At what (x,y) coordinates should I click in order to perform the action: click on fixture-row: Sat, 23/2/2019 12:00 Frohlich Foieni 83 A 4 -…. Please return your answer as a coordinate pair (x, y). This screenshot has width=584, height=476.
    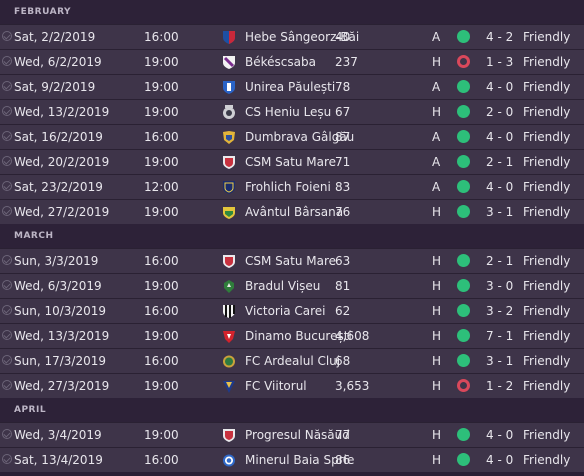
    Looking at the image, I should click on (292, 186).